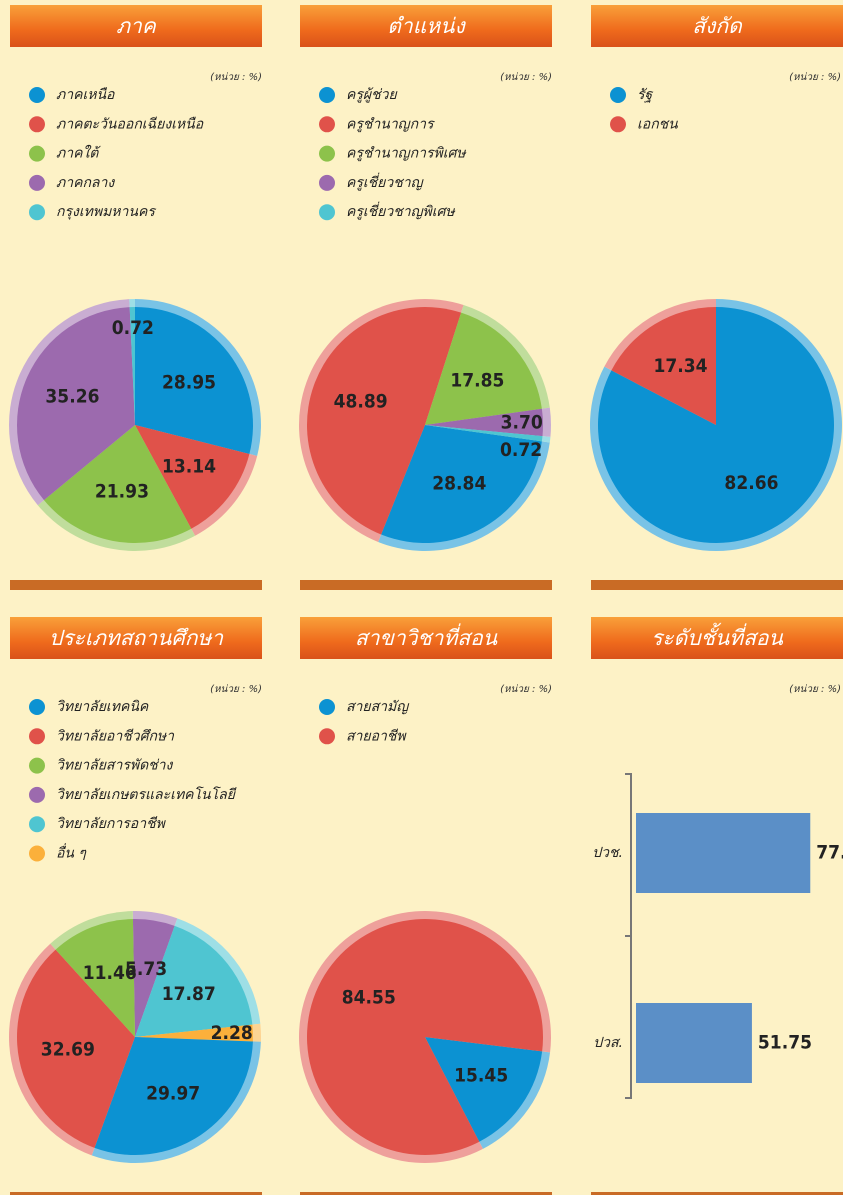 This screenshot has width=843, height=1195. I want to click on data-label: 29.97, so click(173, 1093).